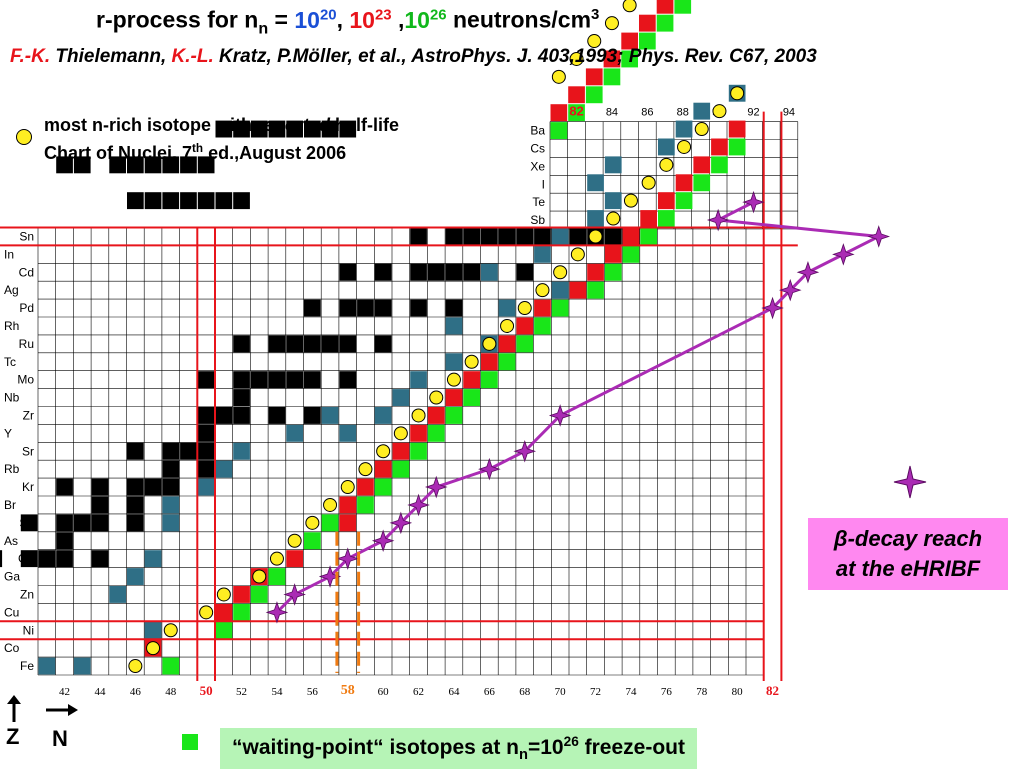 The width and height of the screenshot is (1024, 769). What do you see at coordinates (28, 415) in the screenshot?
I see `element-label: Zr` at bounding box center [28, 415].